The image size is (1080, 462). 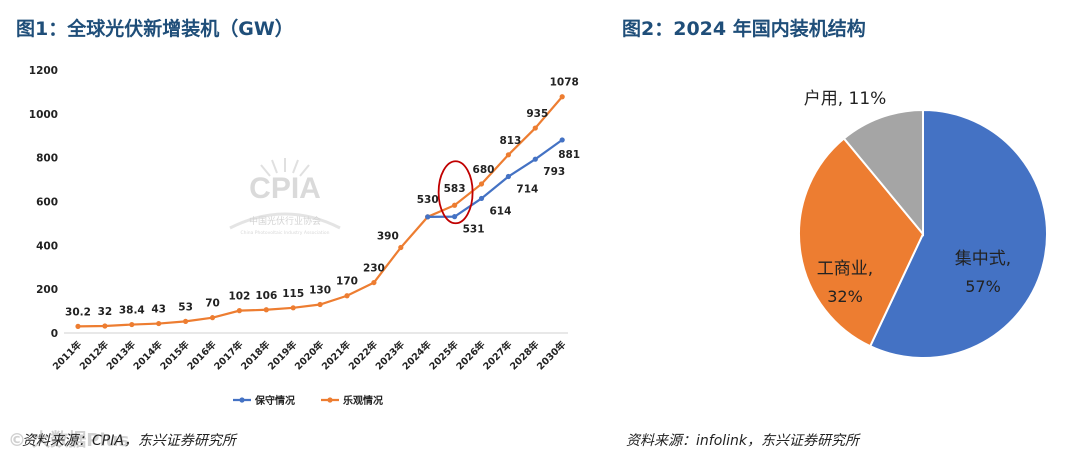 I want to click on legend: 保守情况 乐观情况, so click(x=308, y=400).